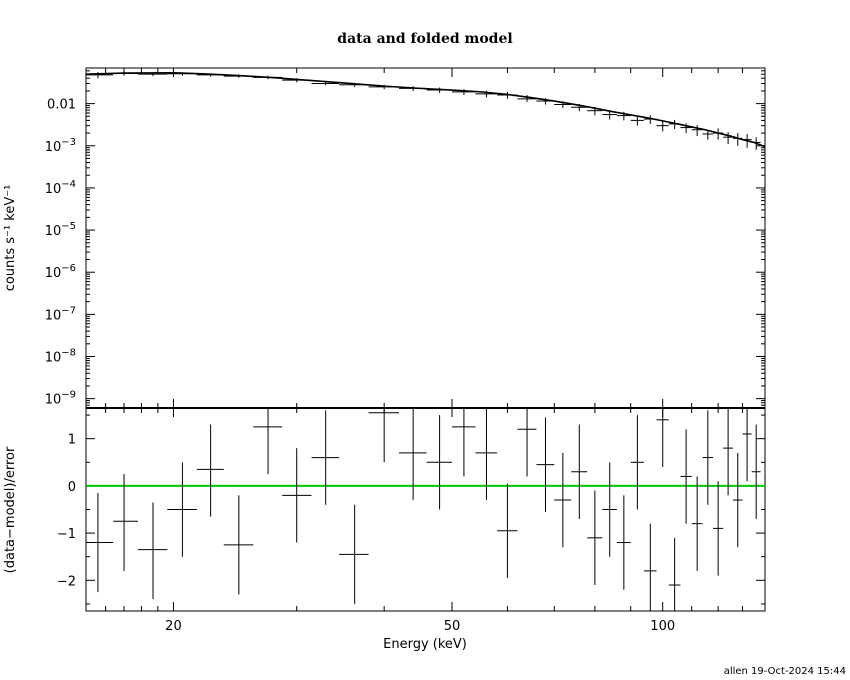  What do you see at coordinates (60, 357) in the screenshot?
I see `y-tick-label: 10⁻⁸` at bounding box center [60, 357].